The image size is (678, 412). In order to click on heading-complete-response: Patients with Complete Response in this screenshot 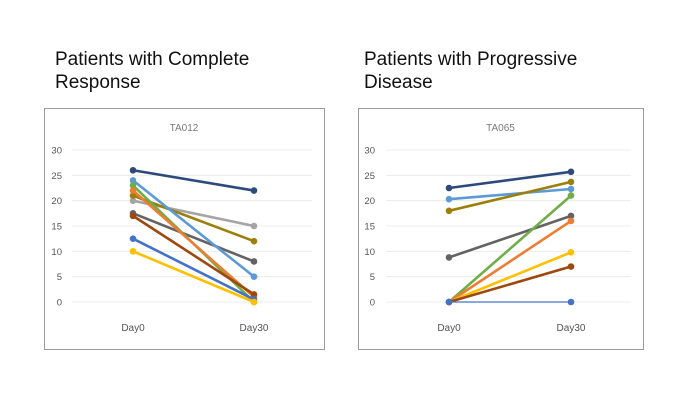, I will do `click(152, 71)`.